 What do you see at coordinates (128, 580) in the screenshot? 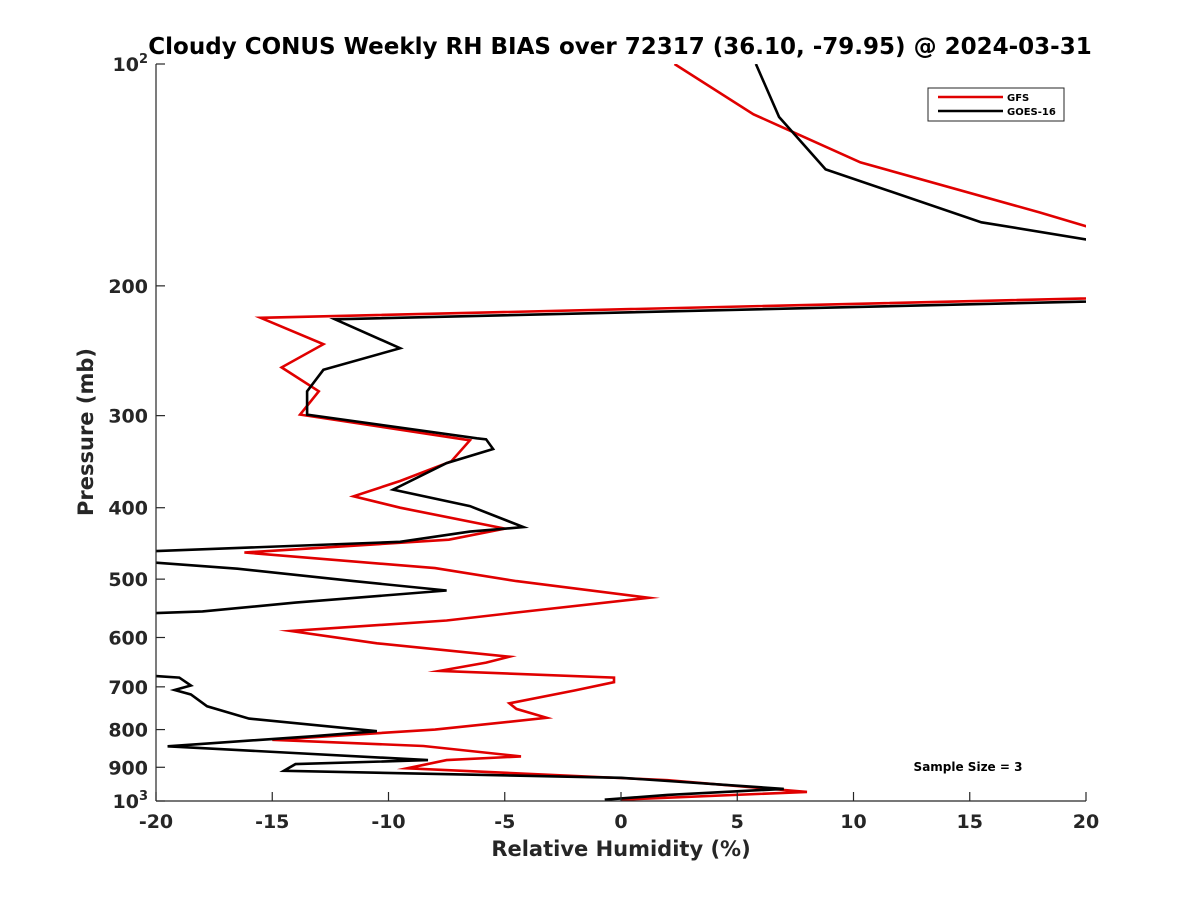
I see `y-tick-label: 500` at bounding box center [128, 580].